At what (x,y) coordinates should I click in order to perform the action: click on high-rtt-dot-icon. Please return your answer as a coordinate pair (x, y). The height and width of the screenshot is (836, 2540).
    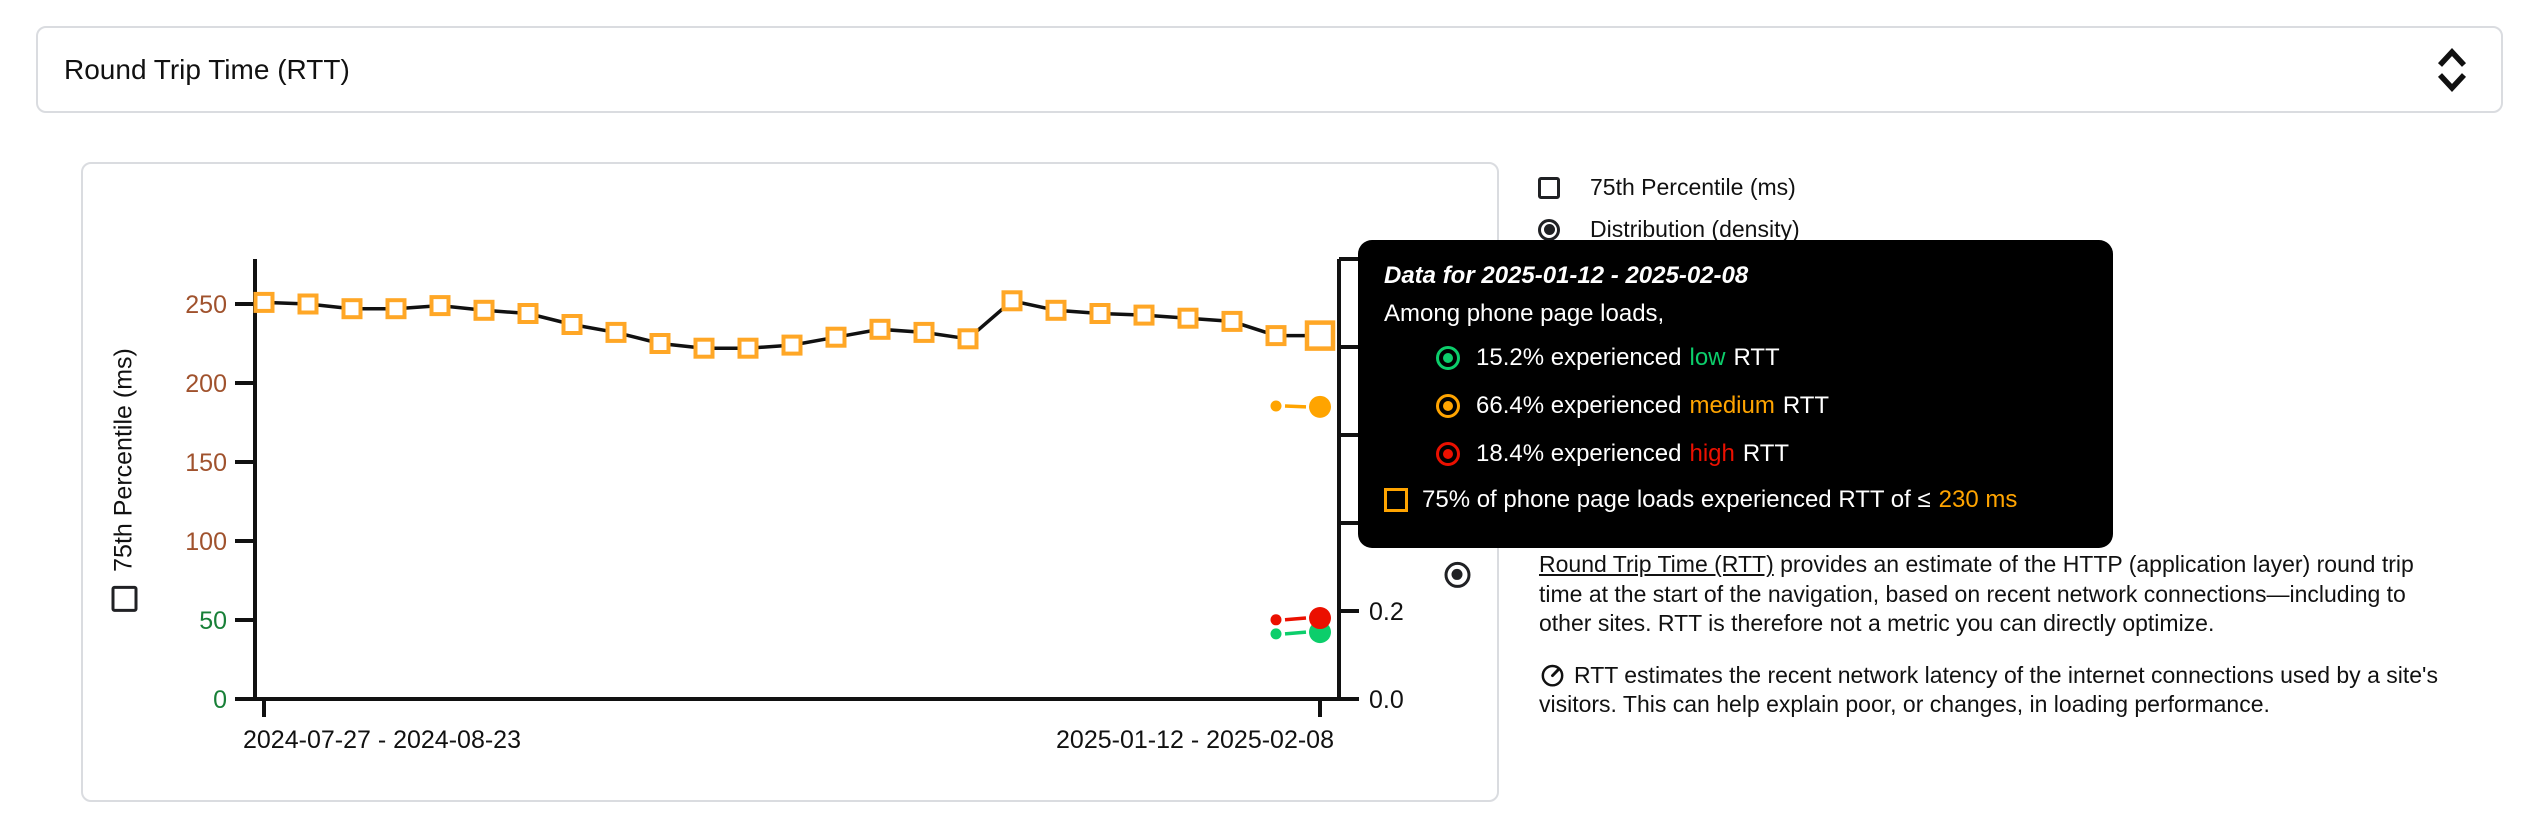
    Looking at the image, I should click on (1448, 454).